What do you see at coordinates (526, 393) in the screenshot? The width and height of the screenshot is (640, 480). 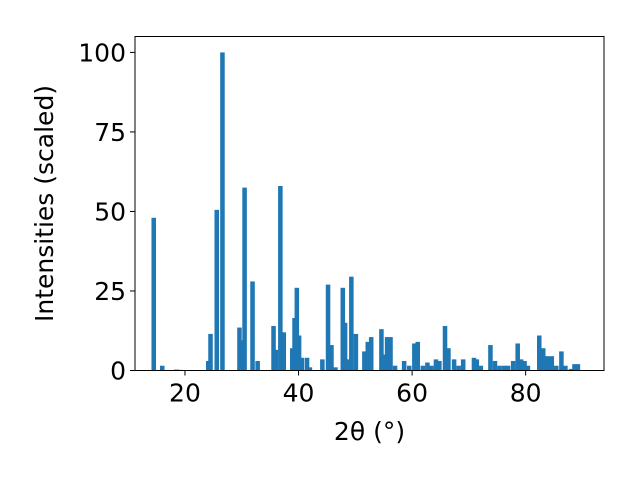 I see `x-tick-label: 80` at bounding box center [526, 393].